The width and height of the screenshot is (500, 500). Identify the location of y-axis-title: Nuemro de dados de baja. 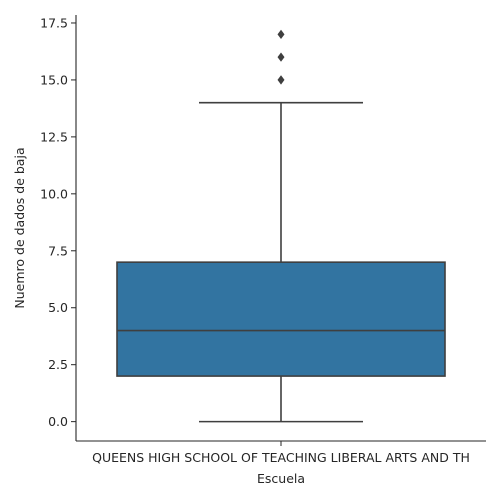
(19, 227).